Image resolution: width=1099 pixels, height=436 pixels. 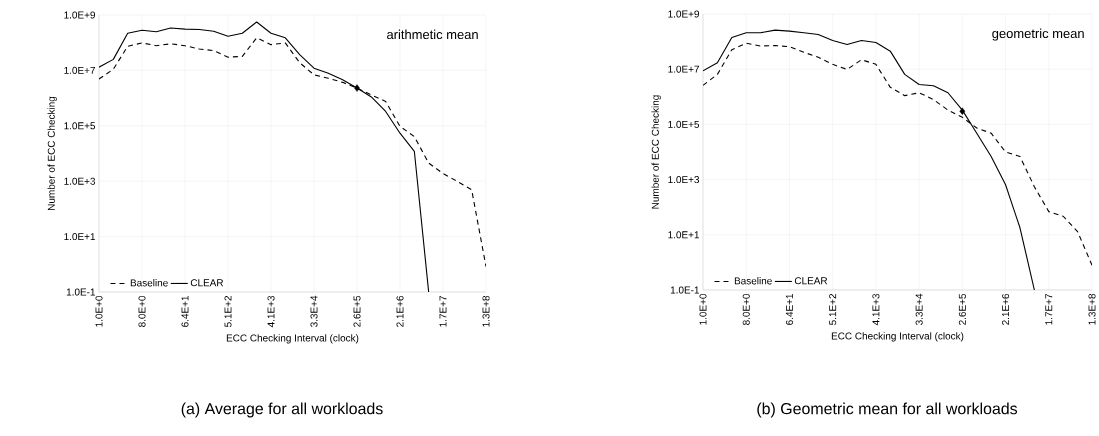 I want to click on annotation: geometric mean, so click(x=1038, y=34).